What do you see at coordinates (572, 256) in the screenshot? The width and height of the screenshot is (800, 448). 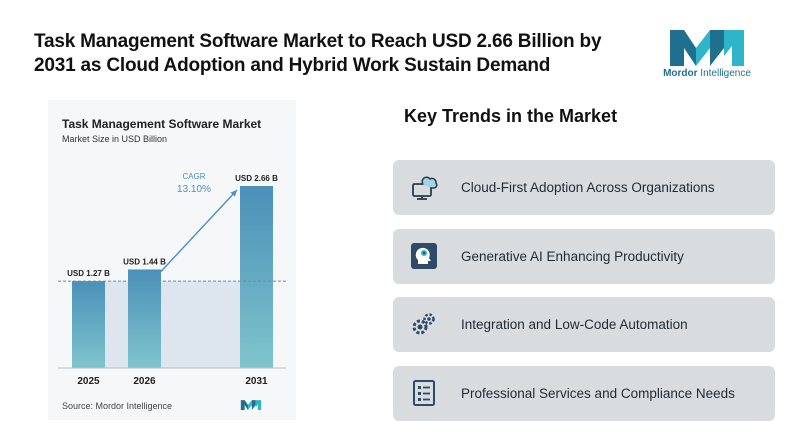 I see `trend-label: Generative AI Enhancing Productivity` at bounding box center [572, 256].